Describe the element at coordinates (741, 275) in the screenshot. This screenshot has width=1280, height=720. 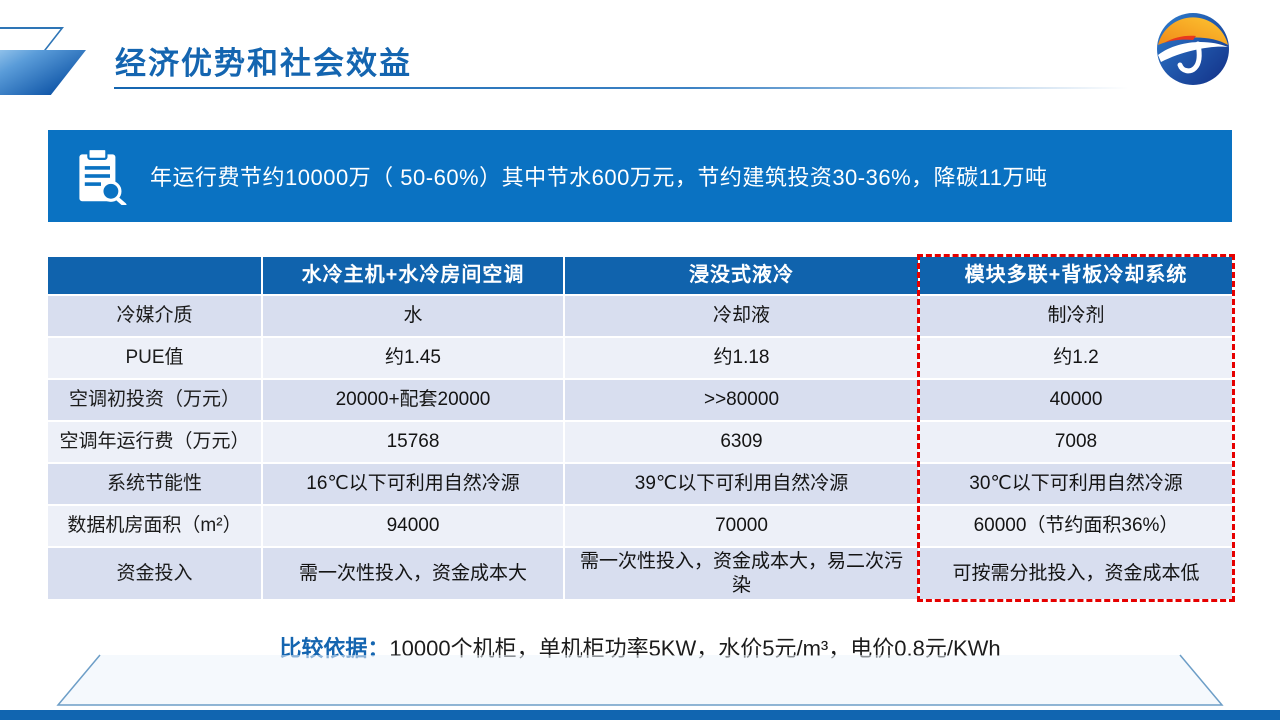
I see `table-header-immersion-cooling: 浸没式液冷` at that location.